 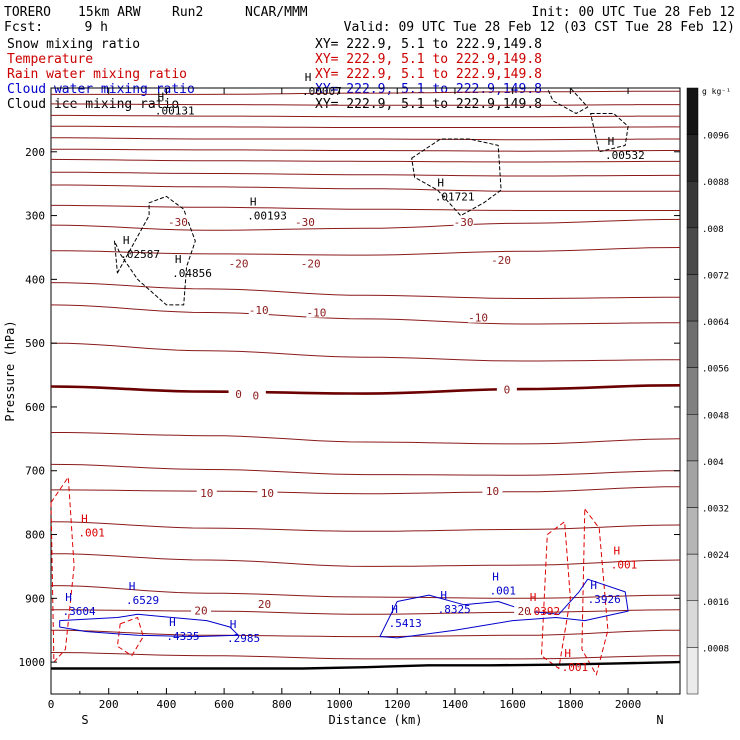 I want to click on colorbar-label: .0096, so click(x=715, y=137).